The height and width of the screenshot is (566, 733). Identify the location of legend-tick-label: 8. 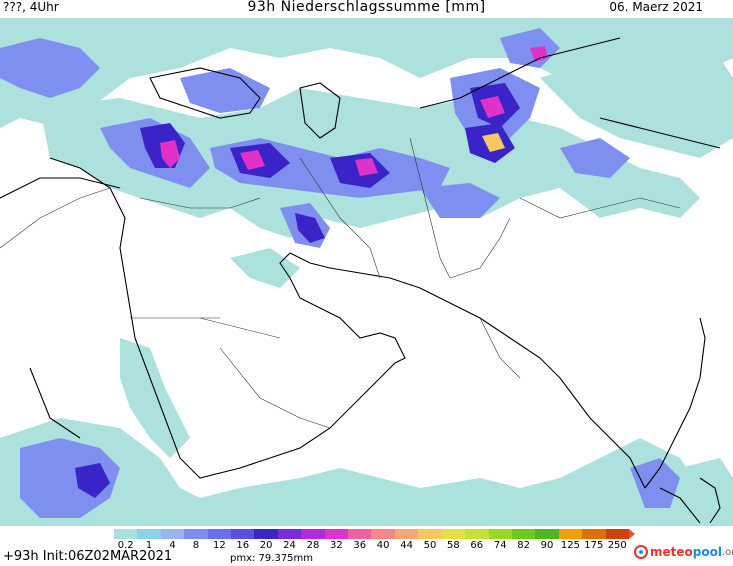
(196, 545).